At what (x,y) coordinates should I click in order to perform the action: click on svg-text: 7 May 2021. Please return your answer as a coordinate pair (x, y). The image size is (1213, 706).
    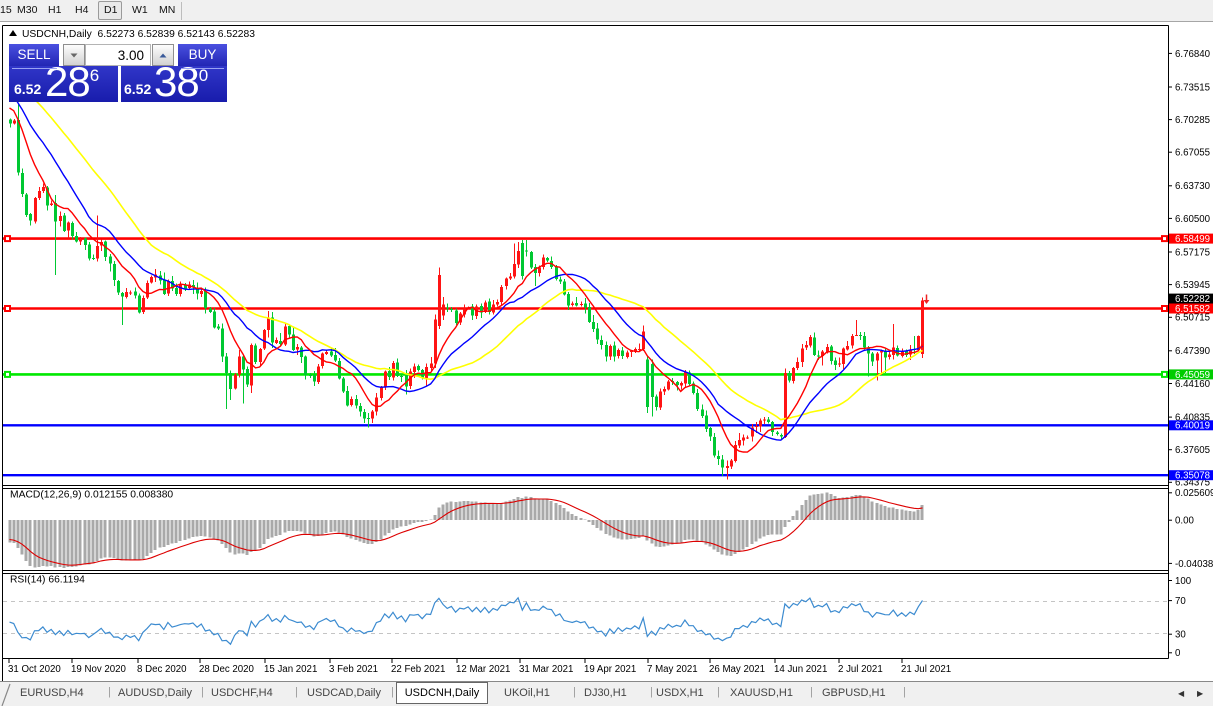
    Looking at the image, I should click on (672, 669).